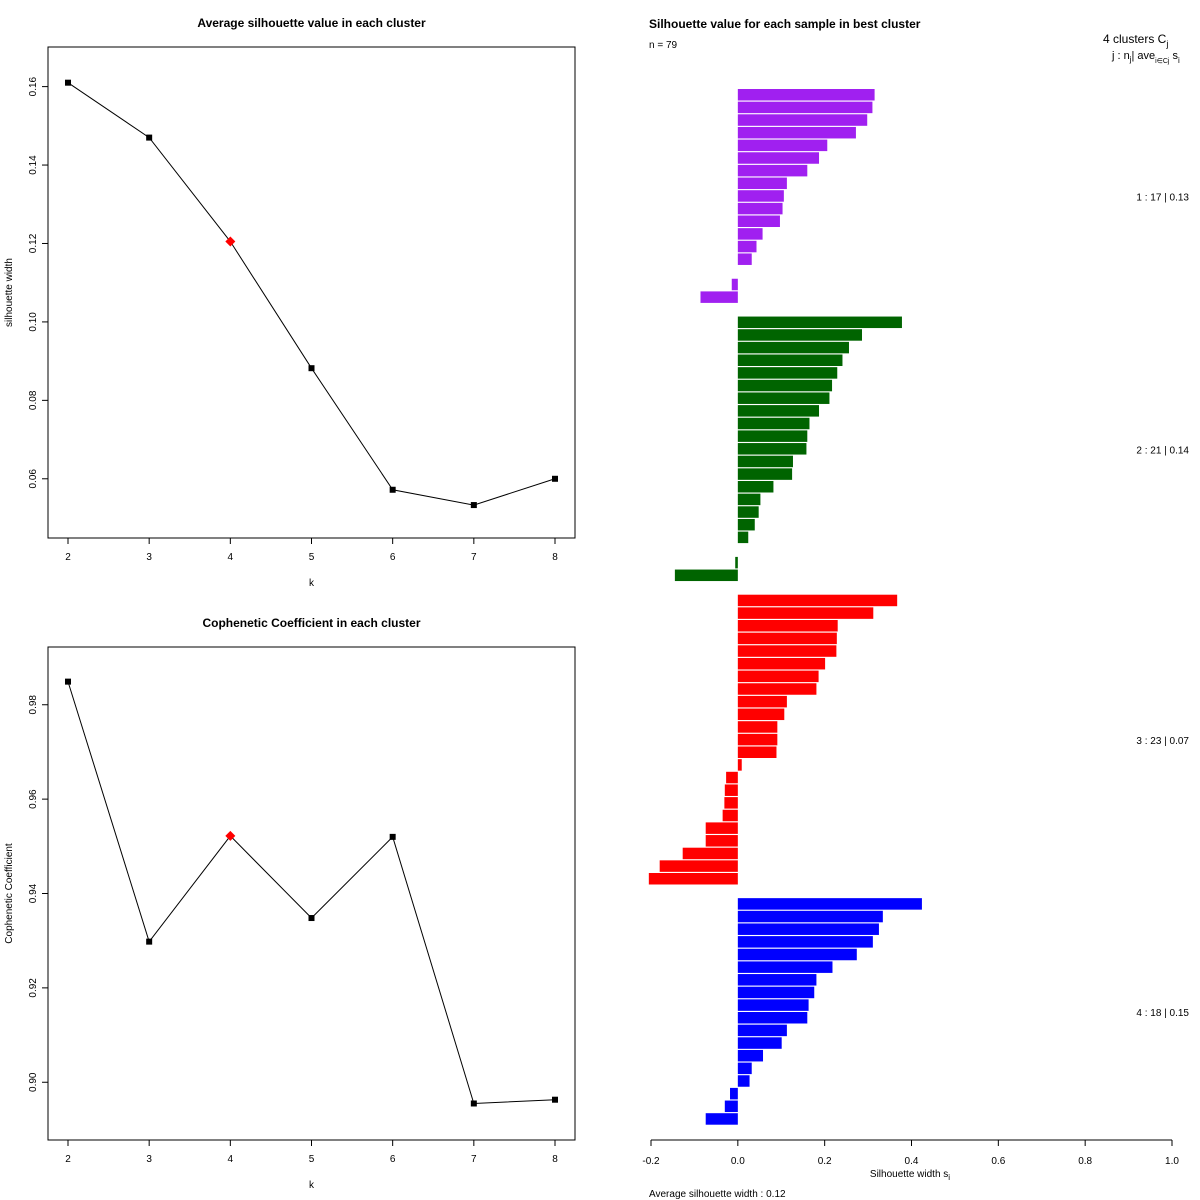  Describe the element at coordinates (33, 243) in the screenshot. I see `y-tick-label: 0.12` at that location.